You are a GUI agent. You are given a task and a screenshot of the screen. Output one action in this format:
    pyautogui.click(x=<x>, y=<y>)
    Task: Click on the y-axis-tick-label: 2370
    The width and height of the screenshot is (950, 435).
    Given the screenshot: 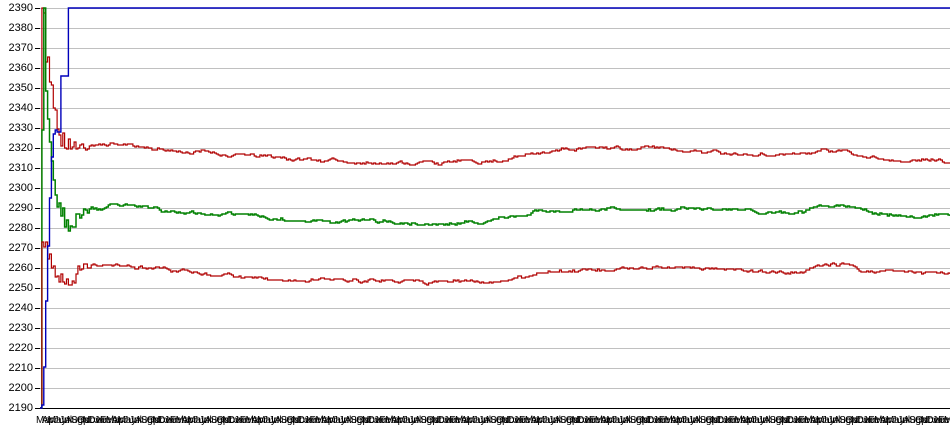 What is the action you would take?
    pyautogui.click(x=20, y=47)
    